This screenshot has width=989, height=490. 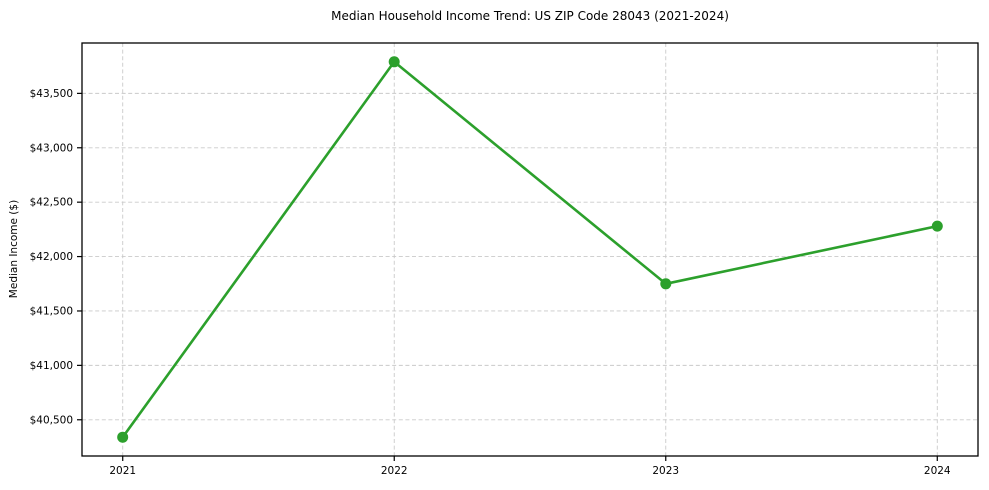 What do you see at coordinates (123, 437) in the screenshot?
I see `data-point-2021` at bounding box center [123, 437].